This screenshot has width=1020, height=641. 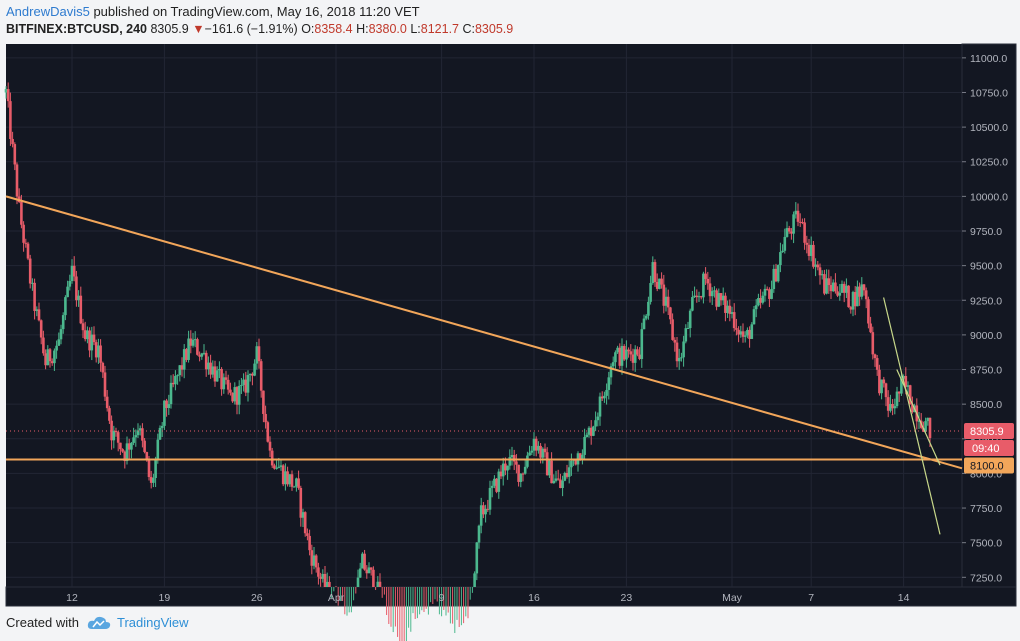 What do you see at coordinates (336, 598) in the screenshot?
I see `x-tick-label: Apr` at bounding box center [336, 598].